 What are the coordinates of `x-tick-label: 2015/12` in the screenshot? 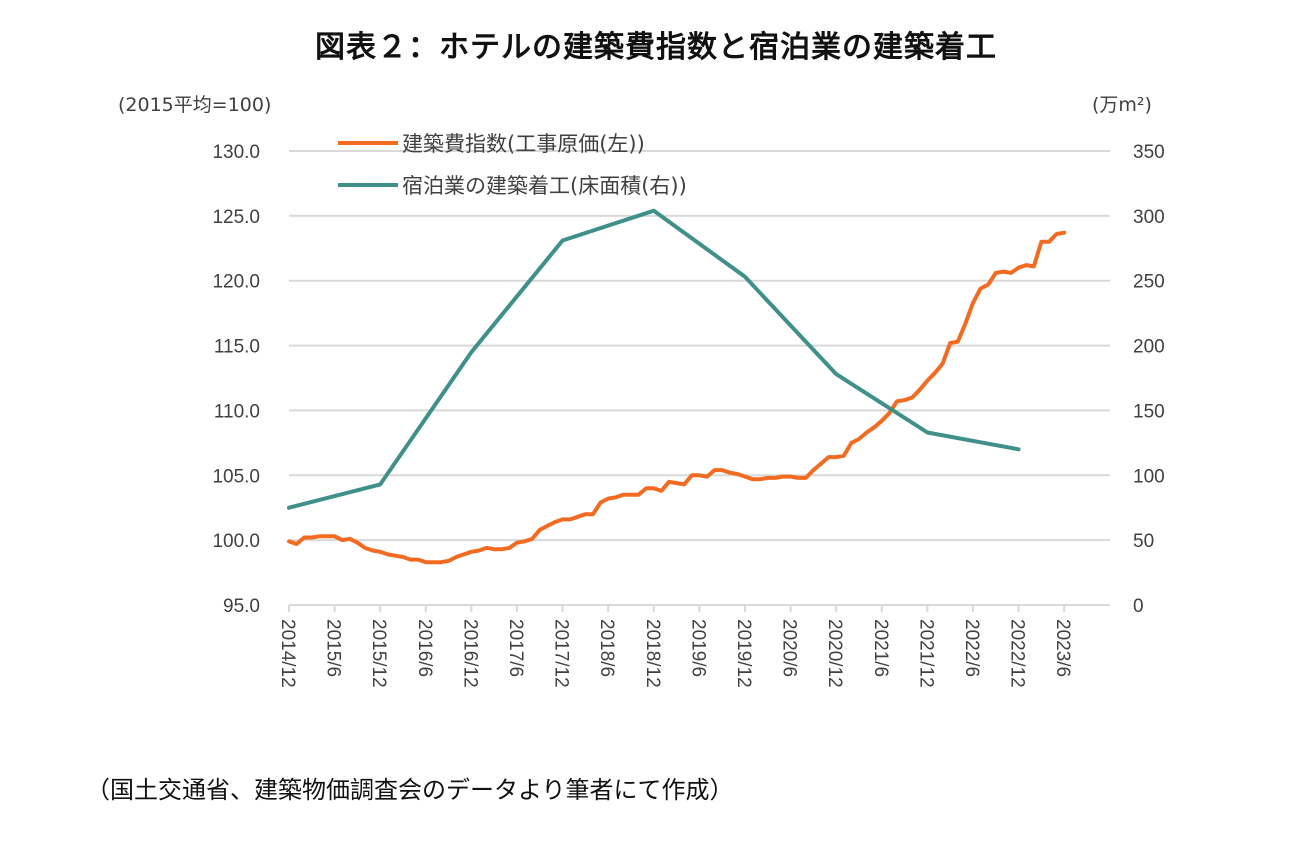 It's located at (378, 653).